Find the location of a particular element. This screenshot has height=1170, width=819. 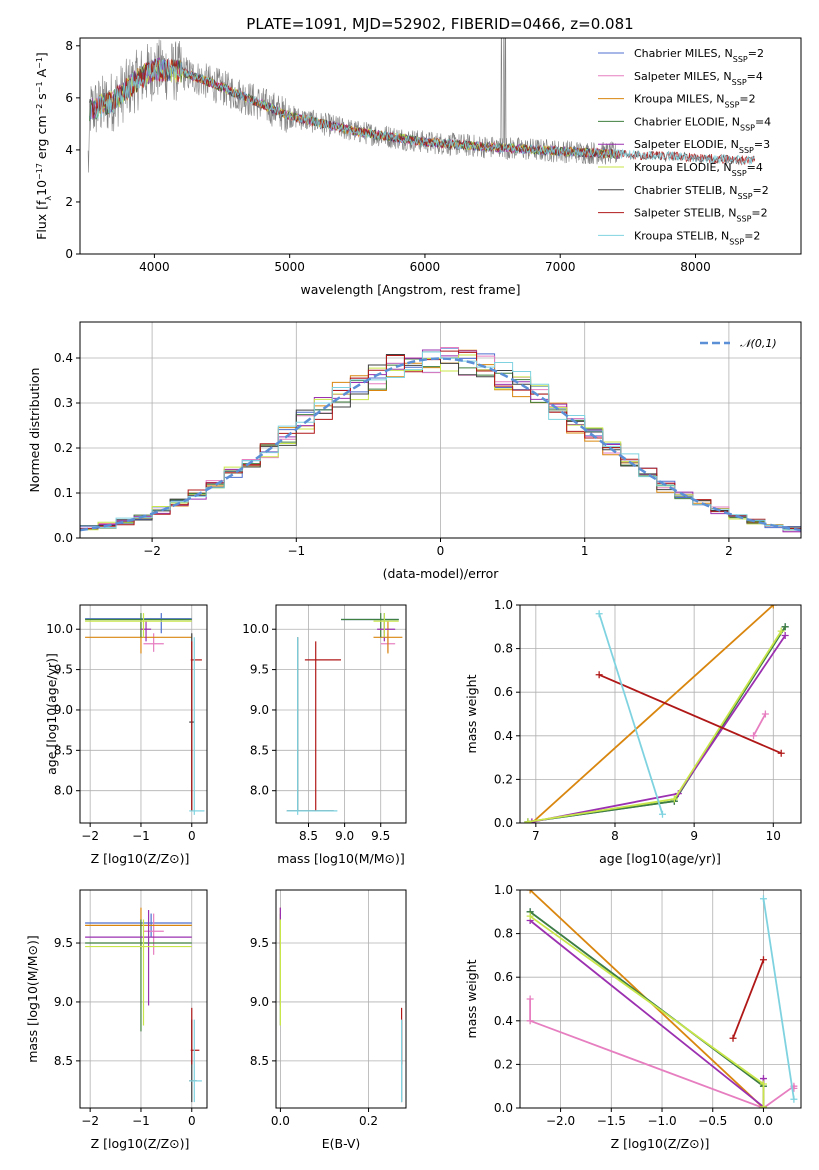

x-axis-label: wavelength [Angstrom, rest frame] is located at coordinates (410, 289).